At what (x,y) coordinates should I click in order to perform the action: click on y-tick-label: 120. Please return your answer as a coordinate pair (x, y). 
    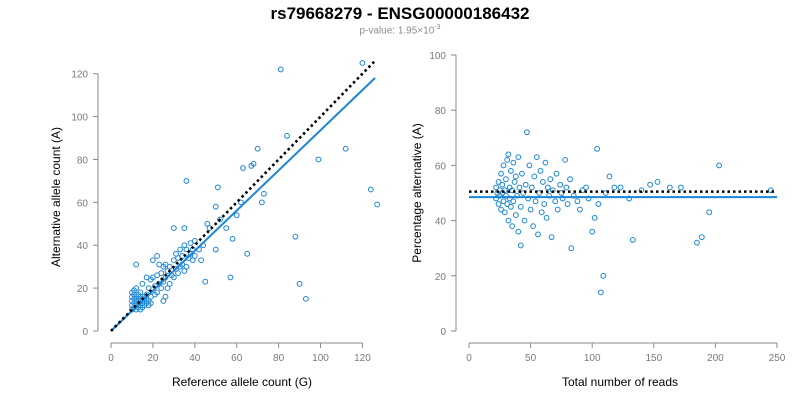
    Looking at the image, I should click on (79, 75).